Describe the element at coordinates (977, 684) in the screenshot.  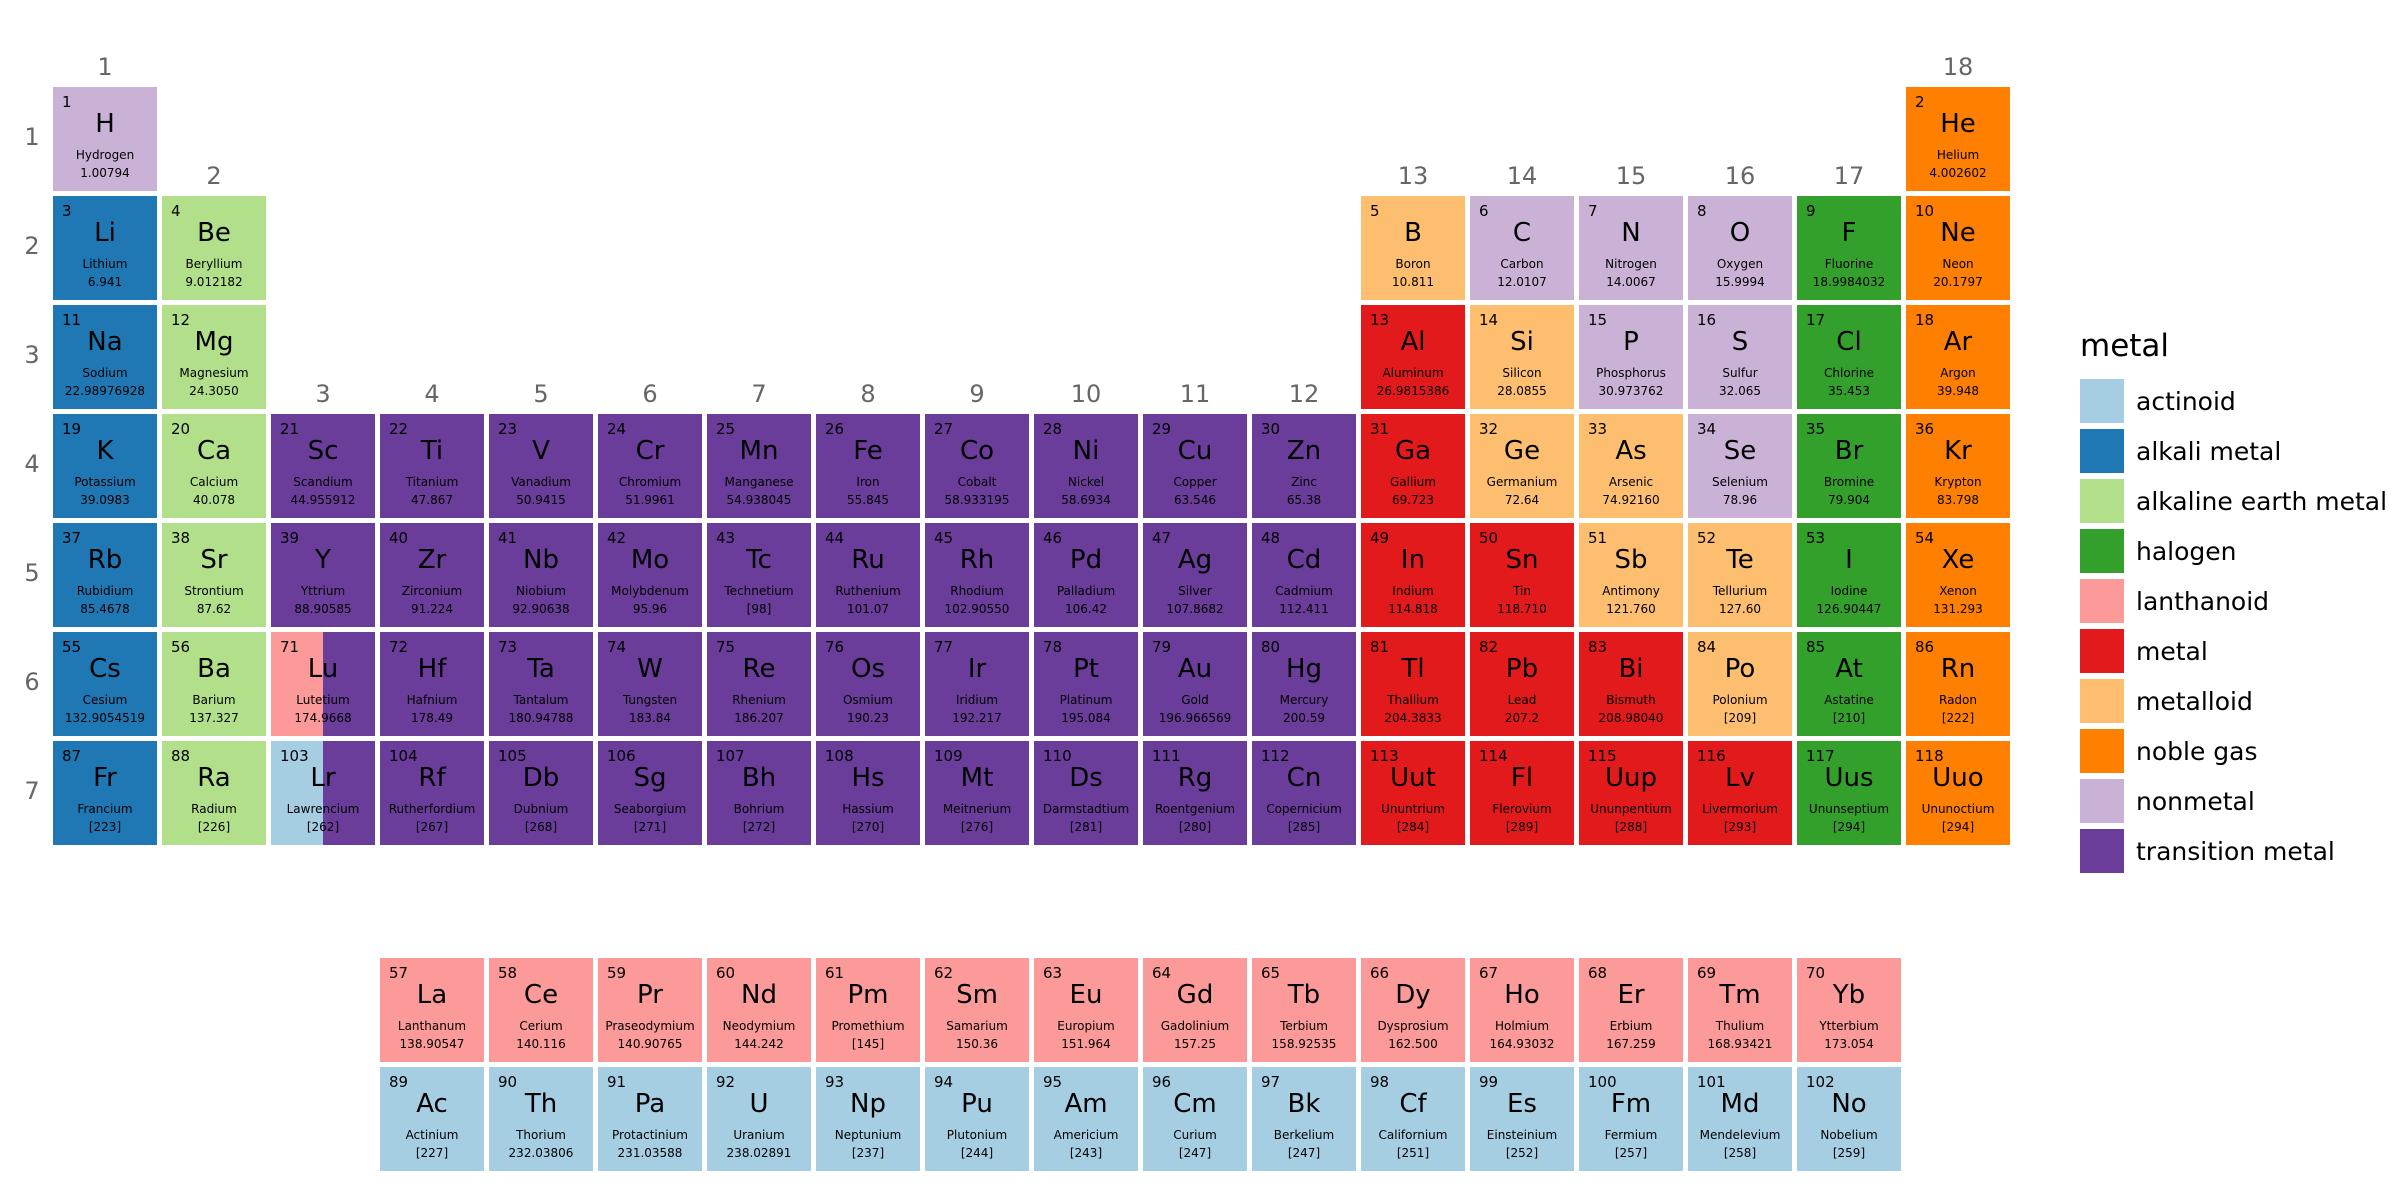
I see `element-cell: 77 Ir Iridium 192.217` at that location.